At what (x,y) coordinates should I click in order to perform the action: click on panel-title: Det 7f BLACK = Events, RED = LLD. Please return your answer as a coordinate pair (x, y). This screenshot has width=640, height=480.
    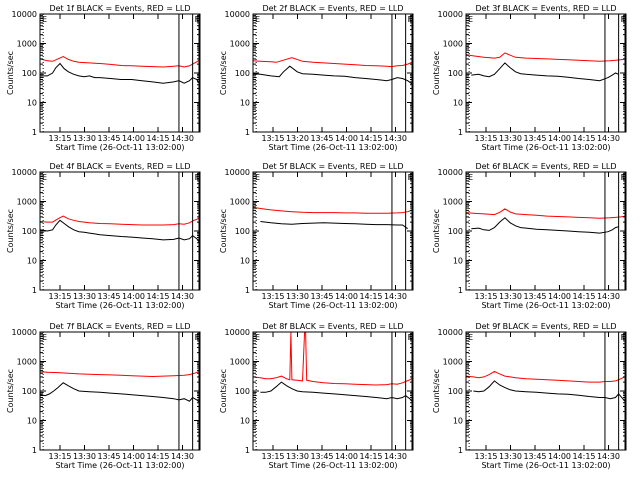
    Looking at the image, I should click on (119, 326).